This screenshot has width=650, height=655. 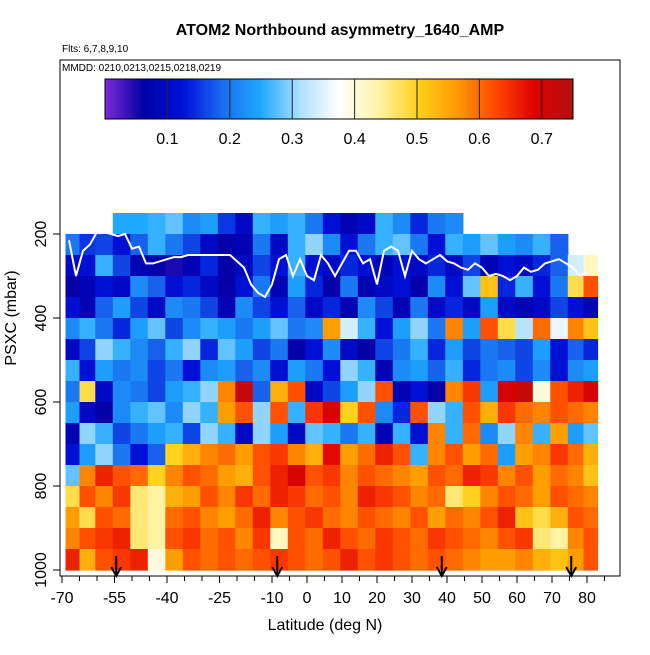 I want to click on colorbar-tick-label: 0.4, so click(x=354, y=139).